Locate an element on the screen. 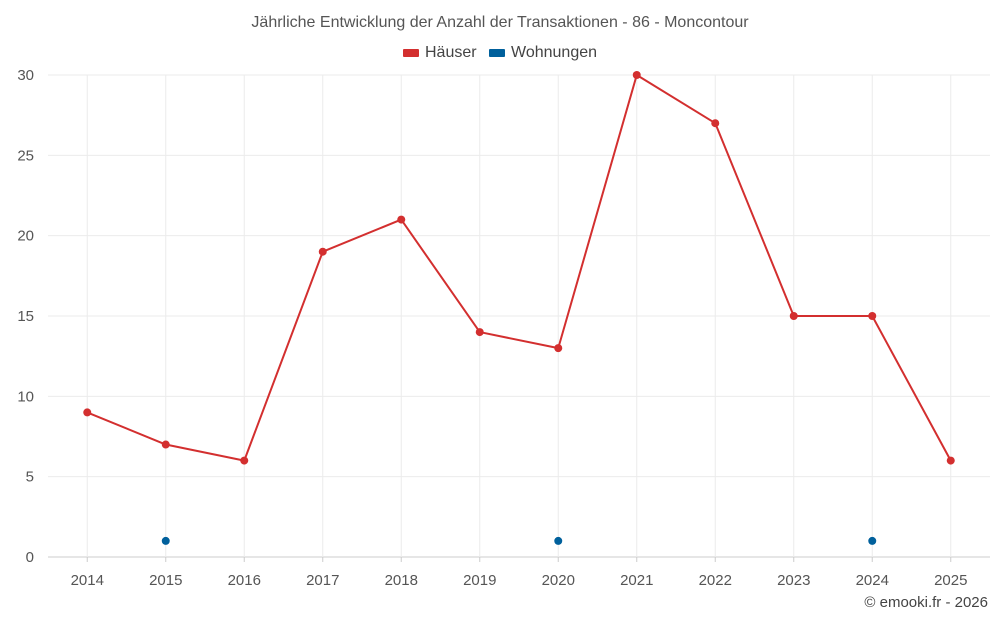 Image resolution: width=1000 pixels, height=625 pixels. y-tick-label-5: 5 is located at coordinates (30, 477).